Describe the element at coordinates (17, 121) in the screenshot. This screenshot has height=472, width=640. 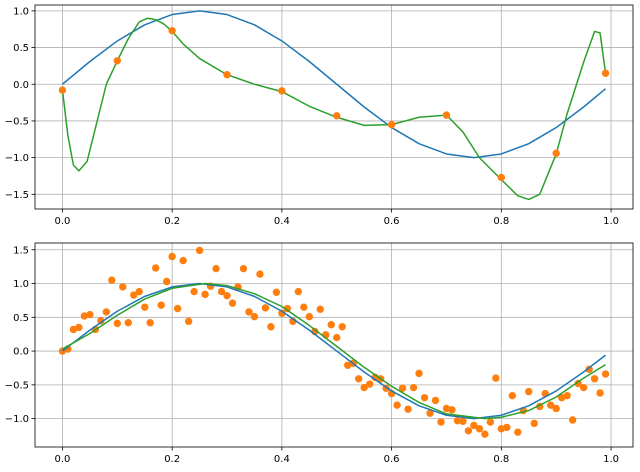
I see `y-tick-label: −0.5` at that location.